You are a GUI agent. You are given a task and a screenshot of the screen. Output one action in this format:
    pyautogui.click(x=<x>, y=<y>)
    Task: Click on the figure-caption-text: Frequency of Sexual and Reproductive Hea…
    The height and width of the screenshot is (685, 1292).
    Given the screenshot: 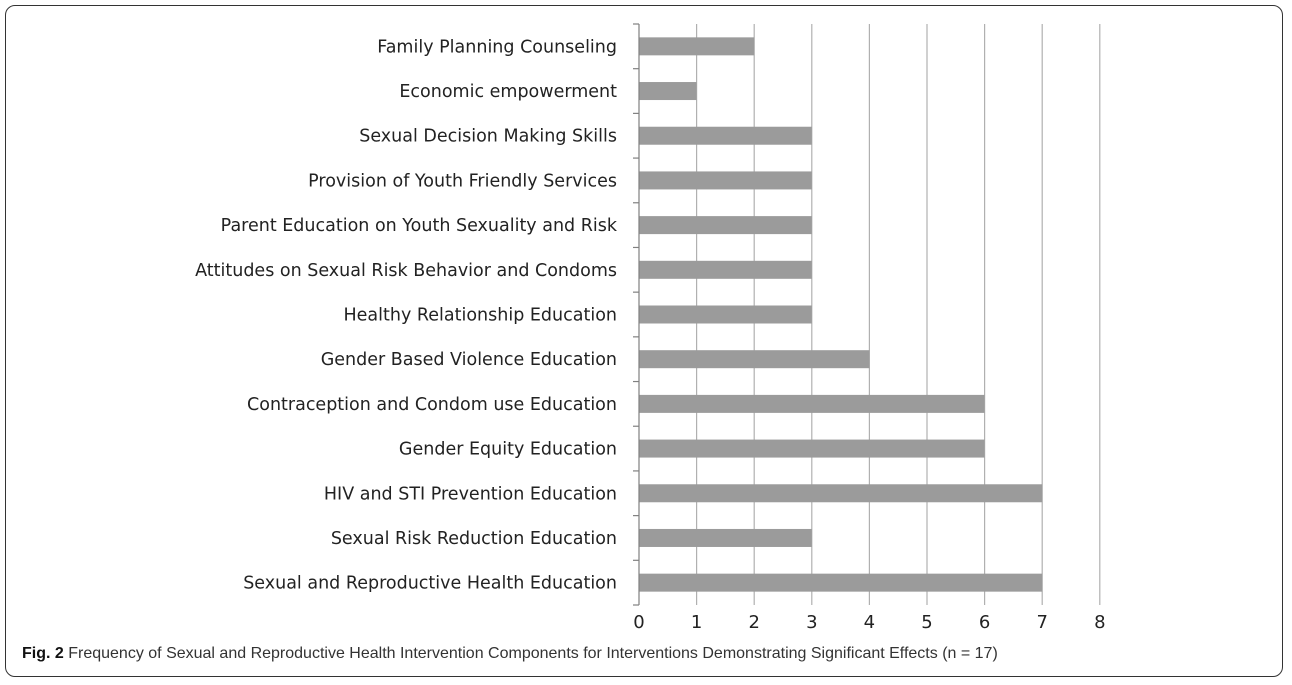 What is the action you would take?
    pyautogui.click(x=533, y=653)
    